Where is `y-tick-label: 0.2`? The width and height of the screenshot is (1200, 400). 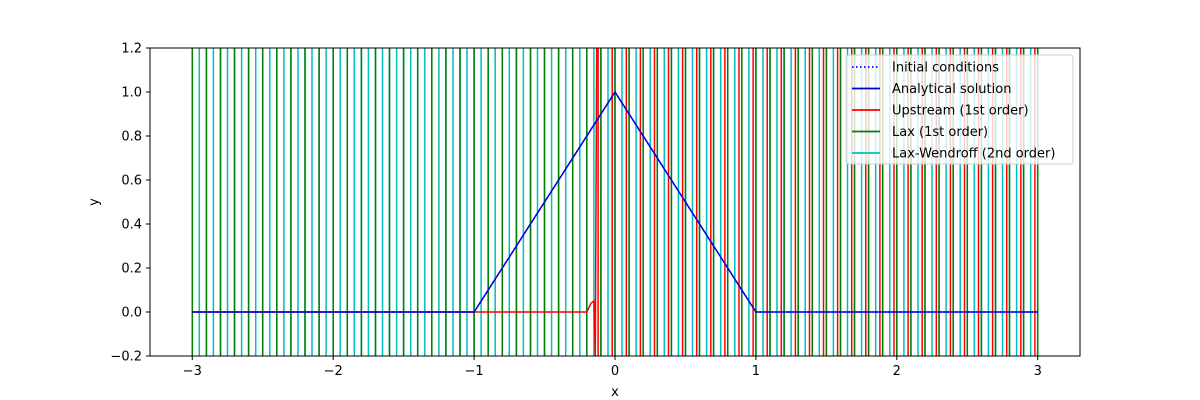 y-tick-label: 0.2 is located at coordinates (131, 269).